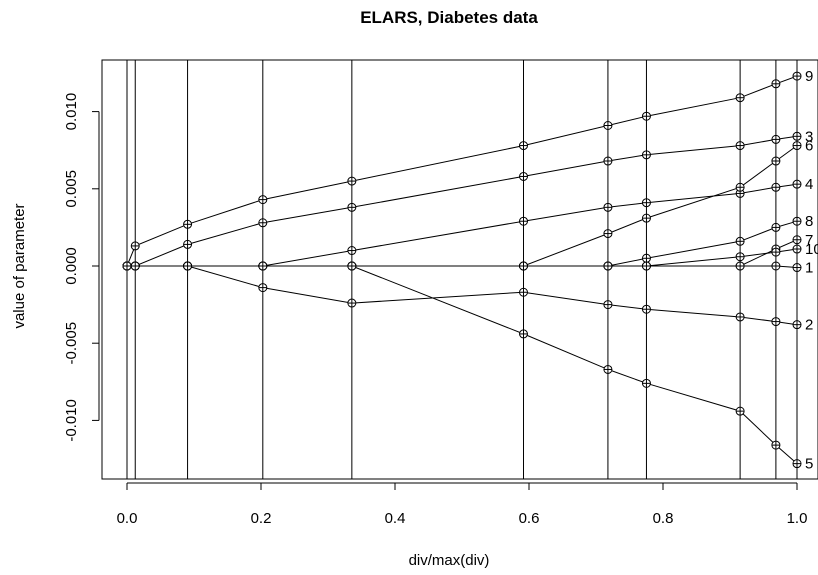 The width and height of the screenshot is (818, 575). What do you see at coordinates (449, 560) in the screenshot?
I see `x-axis-label: div/max(div)` at bounding box center [449, 560].